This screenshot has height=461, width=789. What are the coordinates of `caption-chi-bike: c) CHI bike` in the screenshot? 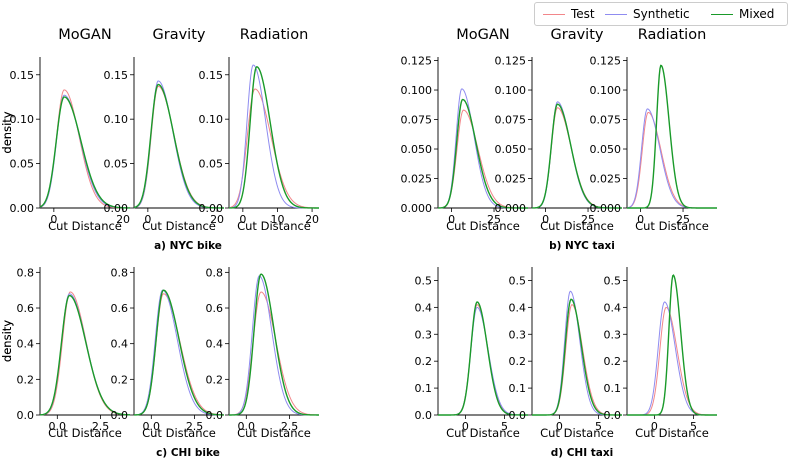 It's located at (188, 453).